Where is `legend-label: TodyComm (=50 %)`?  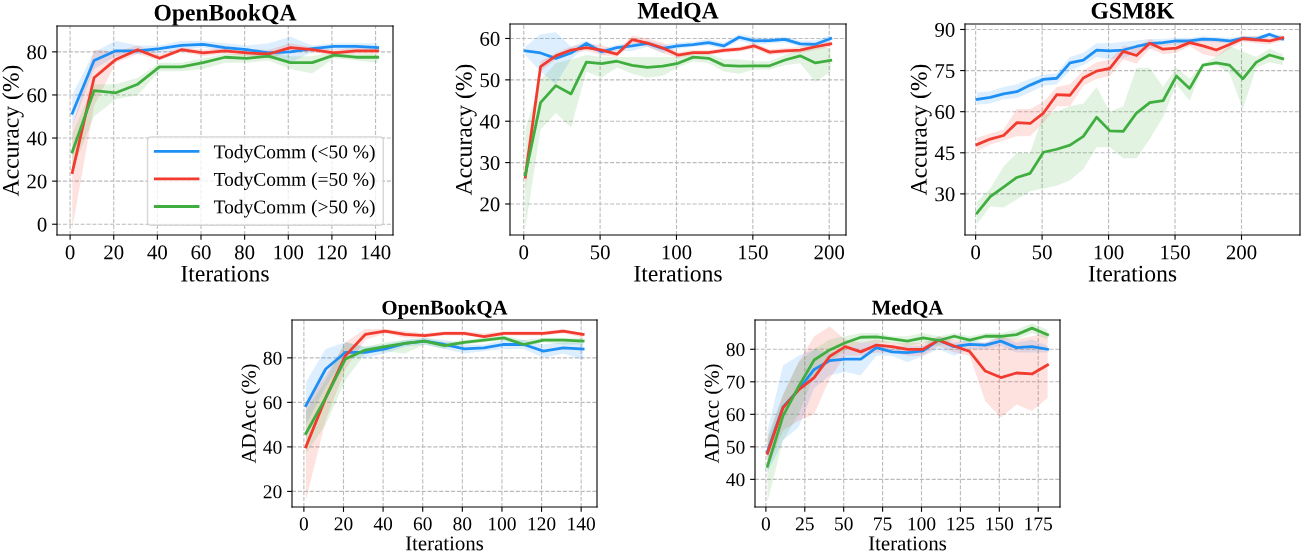 legend-label: TodyComm (=50 %) is located at coordinates (294, 181).